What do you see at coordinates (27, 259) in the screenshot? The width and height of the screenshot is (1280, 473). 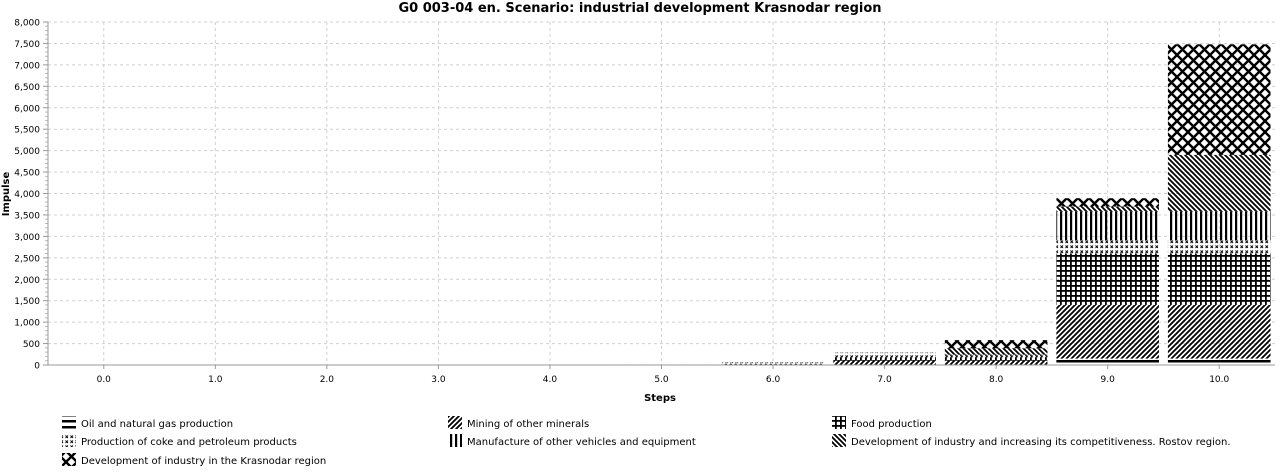 I see `y-tick-label: 2,500` at bounding box center [27, 259].